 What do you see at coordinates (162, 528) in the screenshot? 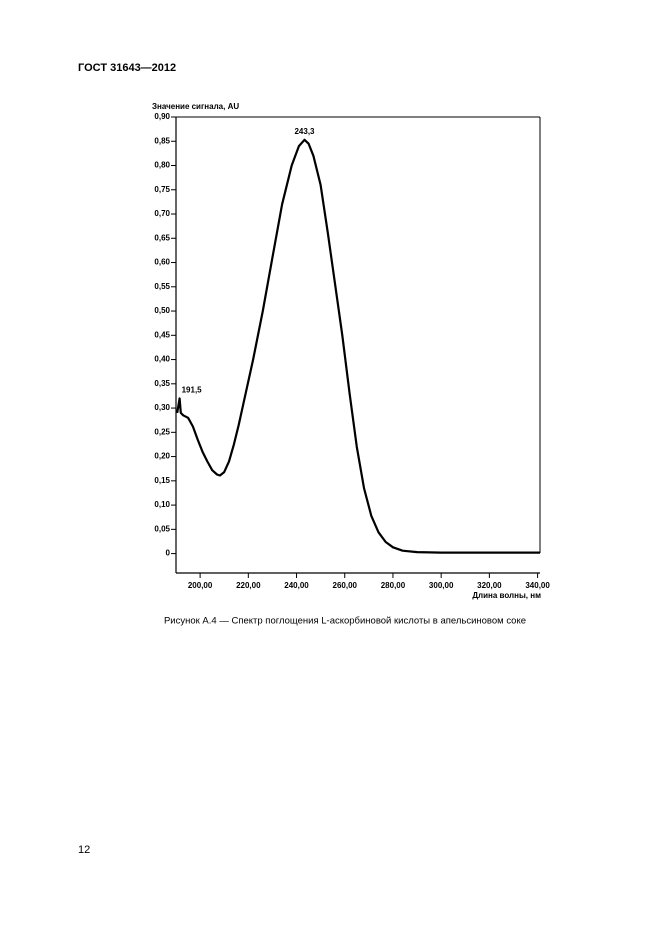
I see `y-tick-label: 0,05` at bounding box center [162, 528].